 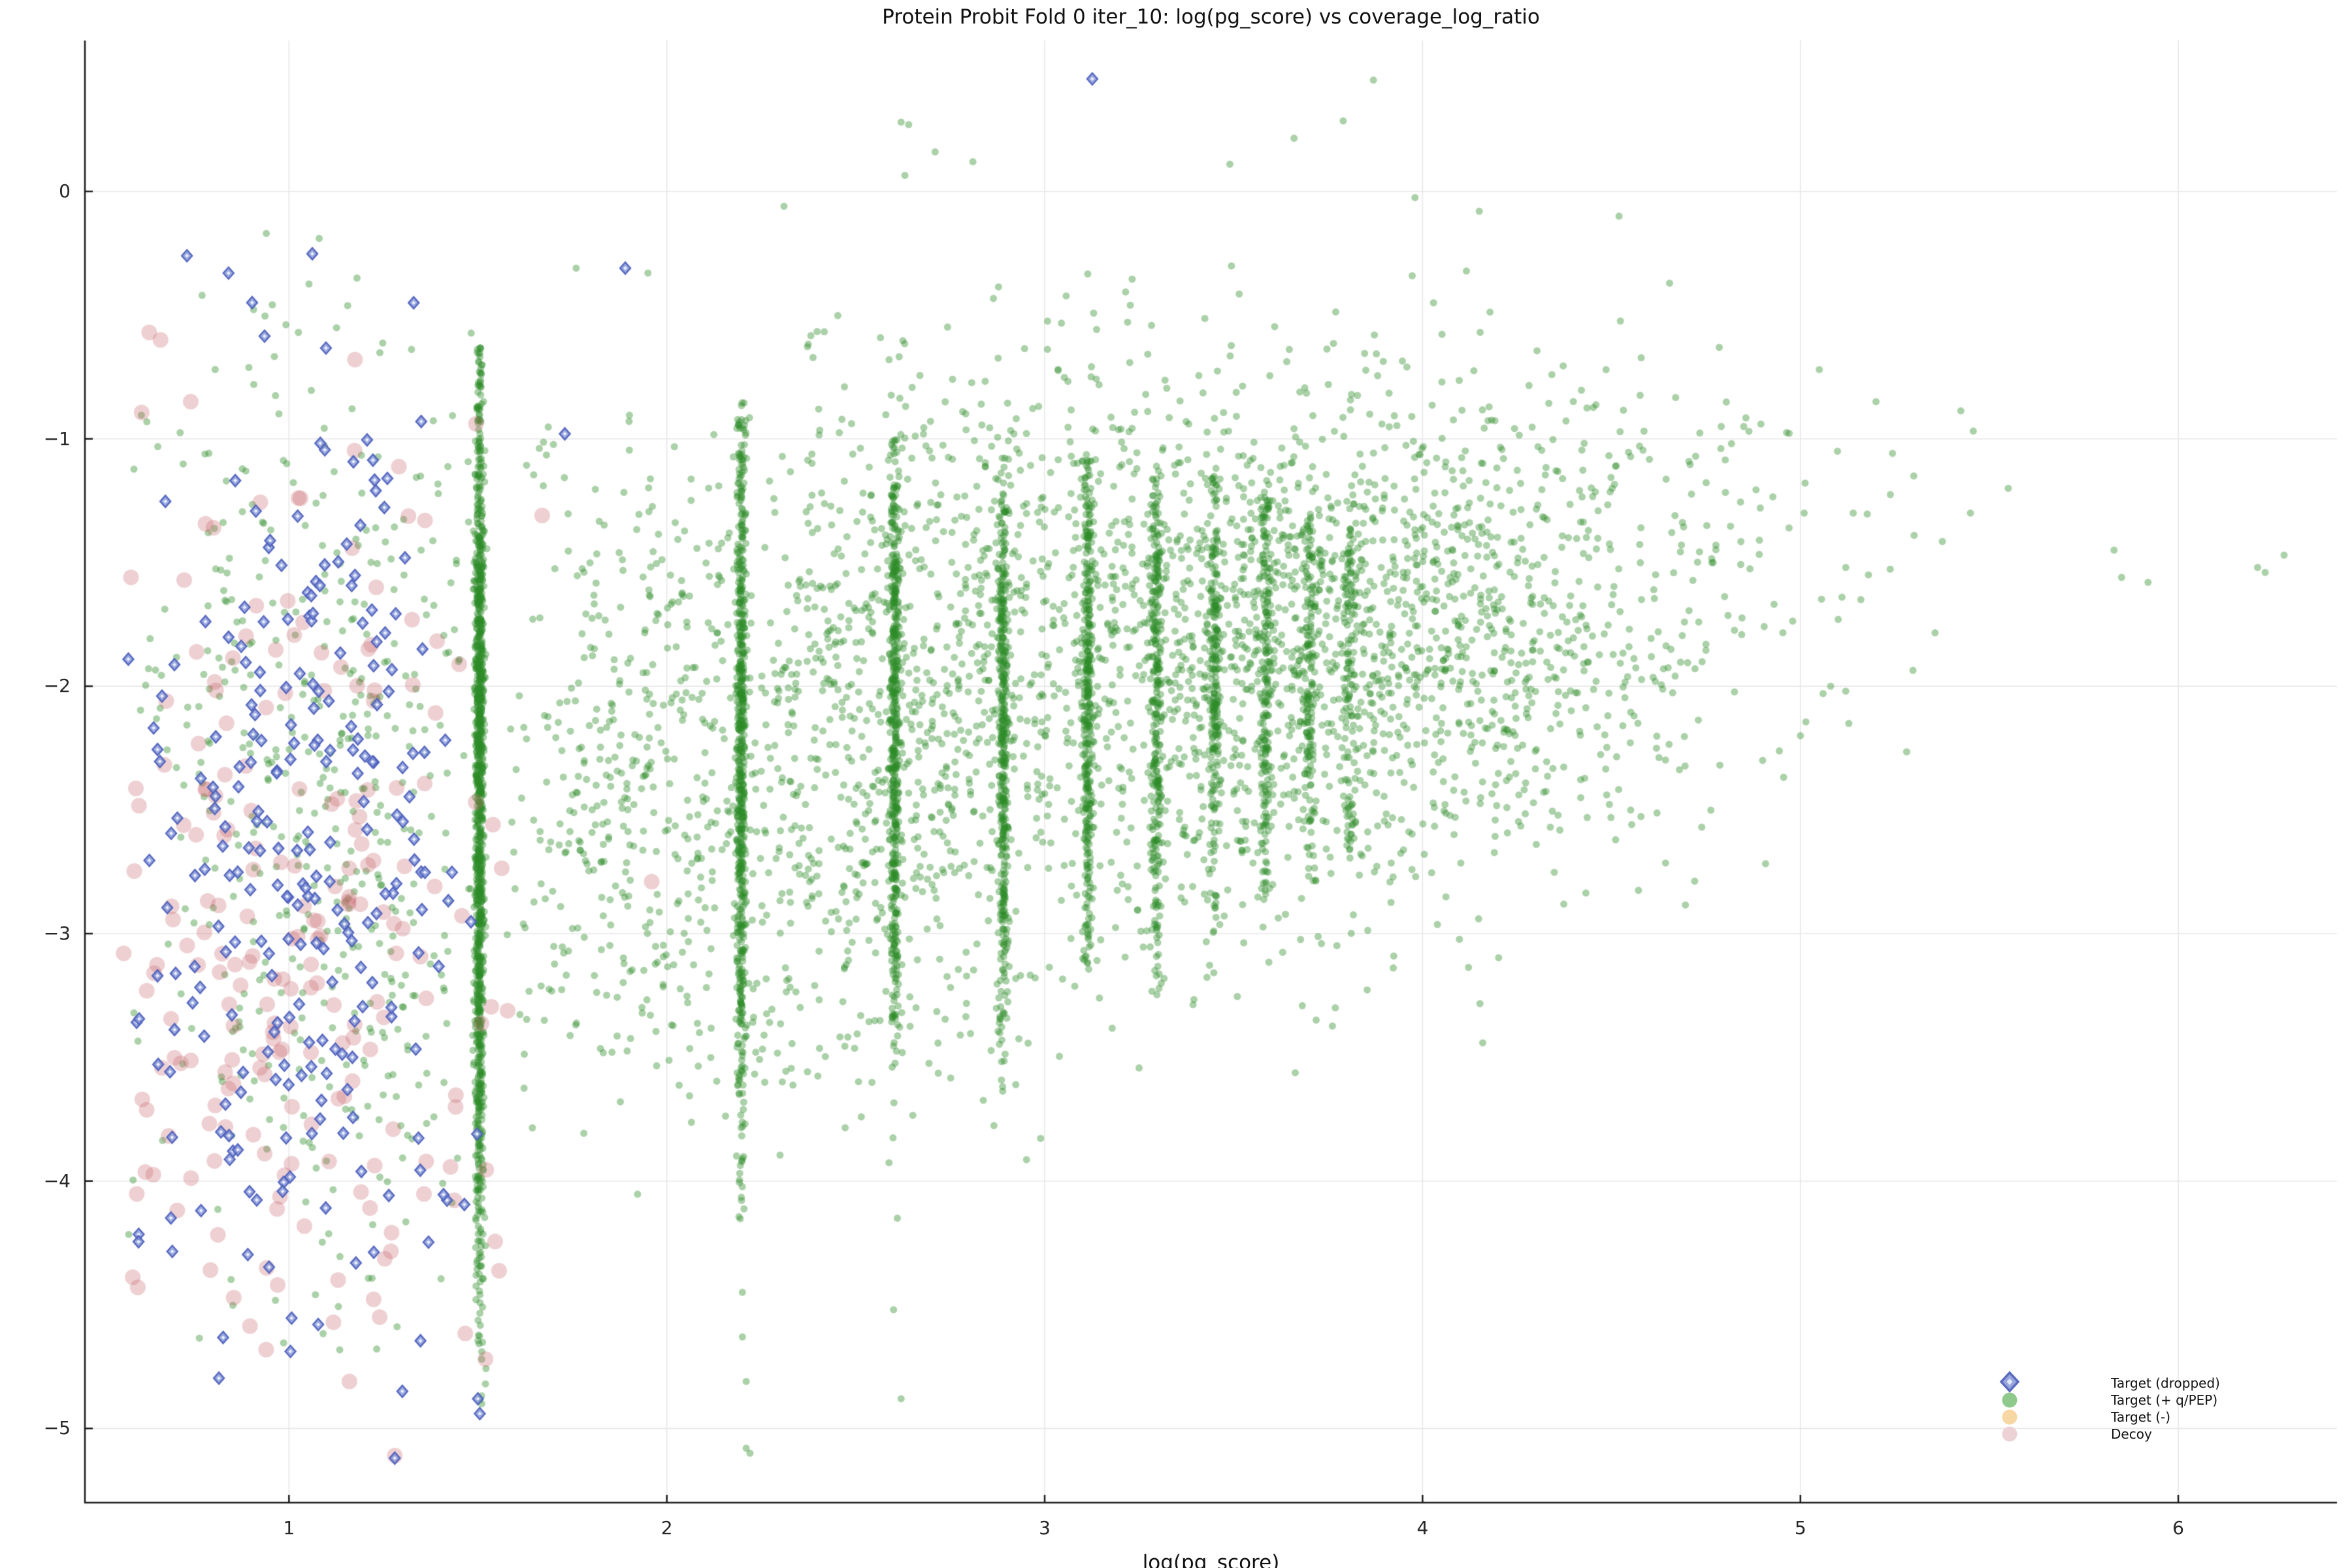 What do you see at coordinates (57, 438) in the screenshot?
I see `y-tick-label: −1` at bounding box center [57, 438].